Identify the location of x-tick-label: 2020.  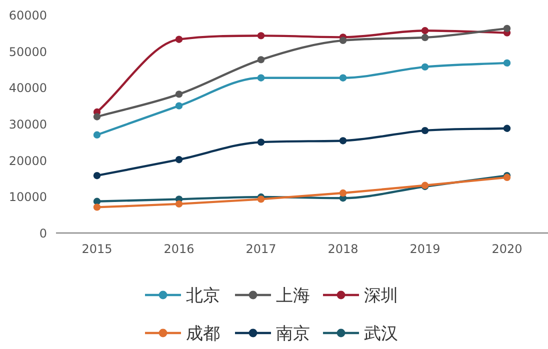
(507, 249).